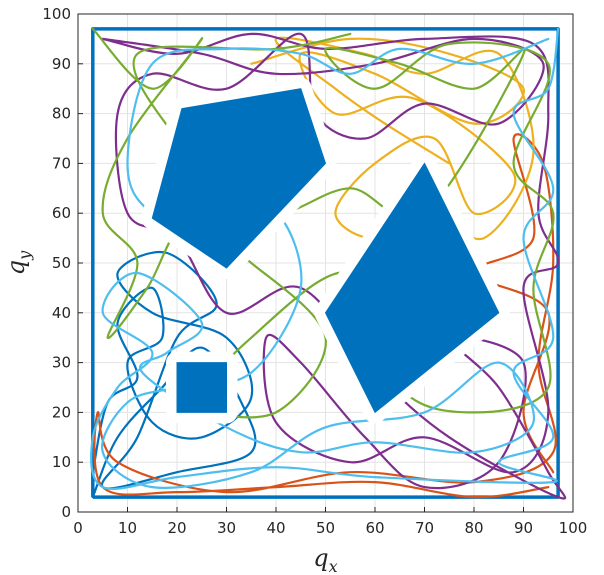 This screenshot has width=604, height=575. I want to click on y-tick-label: 80, so click(61, 114).